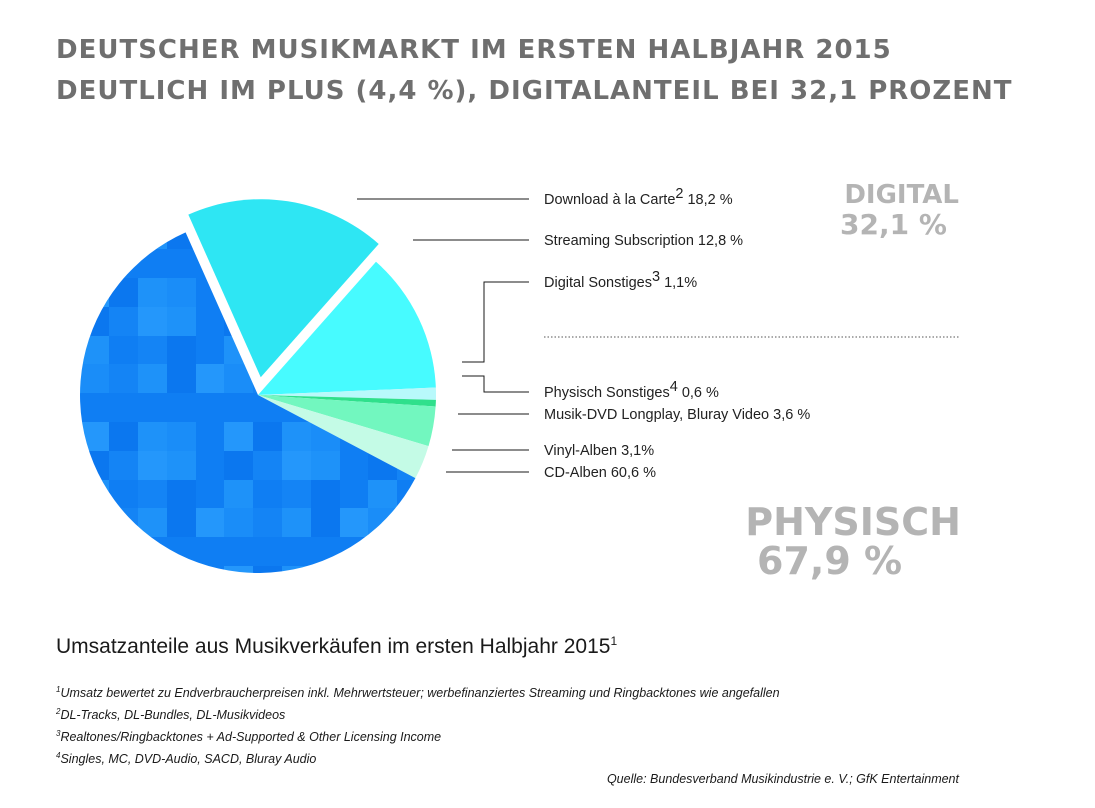 Image resolution: width=1095 pixels, height=808 pixels. I want to click on slice-name: Musik-DVD Longplay, Bluray Video, so click(656, 415).